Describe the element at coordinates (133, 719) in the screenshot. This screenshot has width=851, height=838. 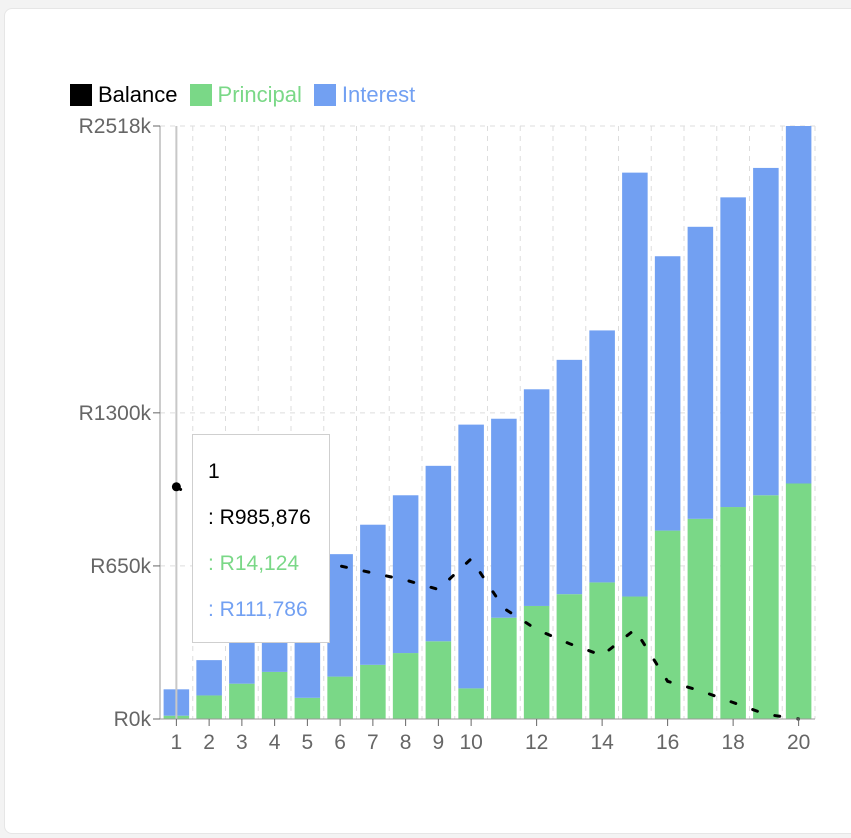
I see `y-tick-label: R0k` at that location.